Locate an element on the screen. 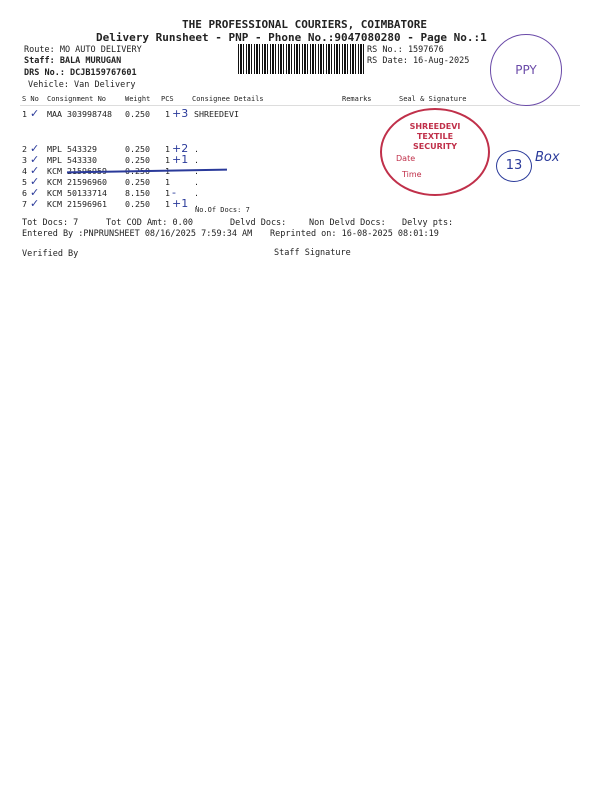 This screenshot has height=800, width=600. route: Route: MO AUTO DELIVERY is located at coordinates (83, 50).